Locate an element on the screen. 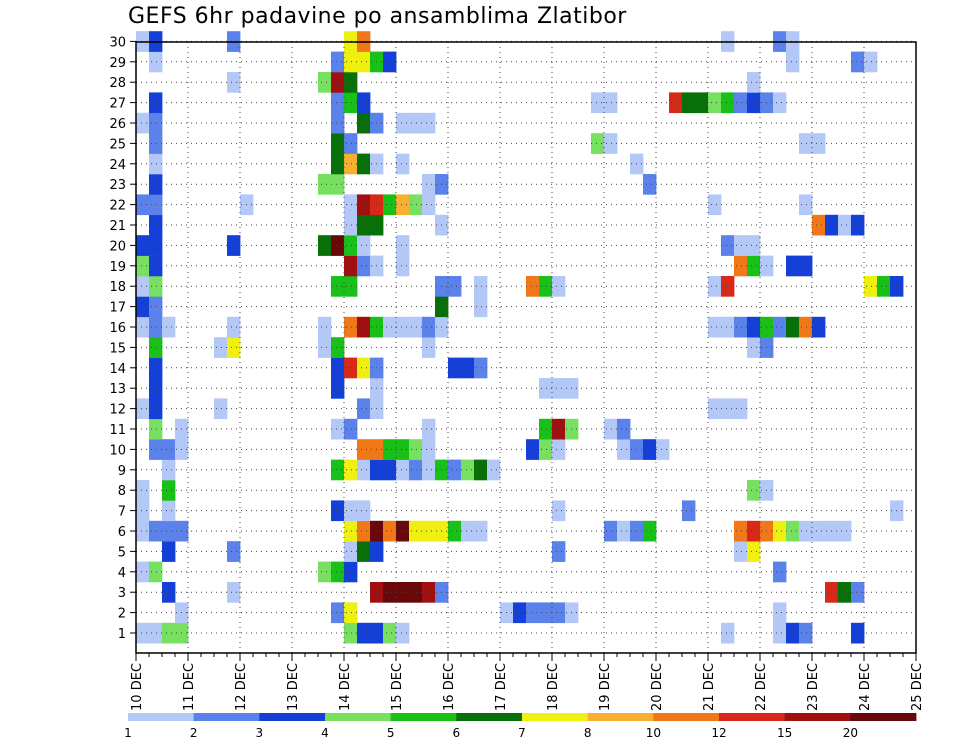 The image size is (960, 742). colorbar-label: 1 is located at coordinates (128, 733).